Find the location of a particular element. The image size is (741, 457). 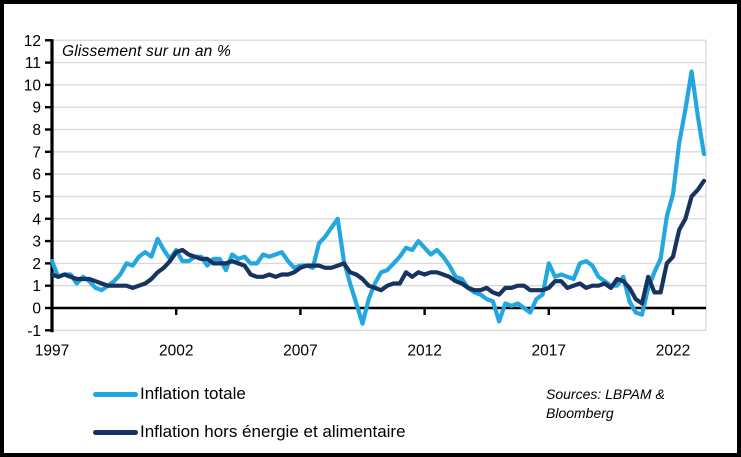

x-axis-label-2012: 2012 is located at coordinates (424, 350).